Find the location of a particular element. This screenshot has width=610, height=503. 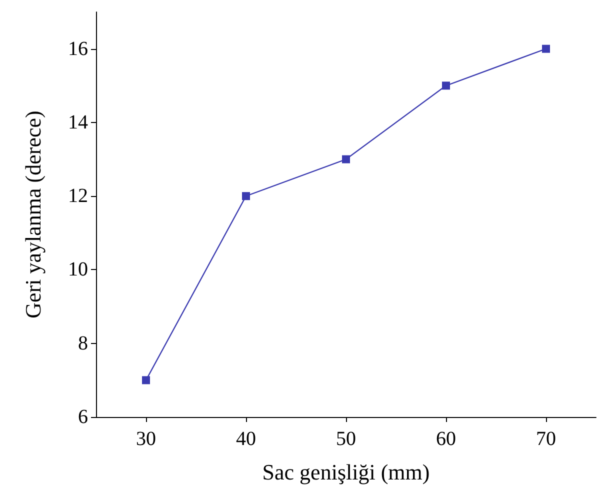

x-tick-label: 50 is located at coordinates (346, 439).